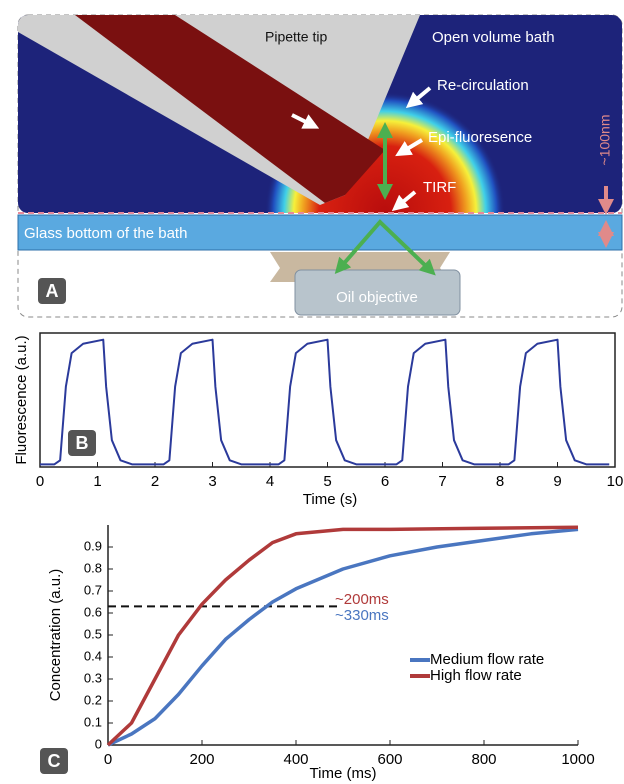 The height and width of the screenshot is (784, 624). I want to click on legend-label: High flow rate, so click(476, 675).